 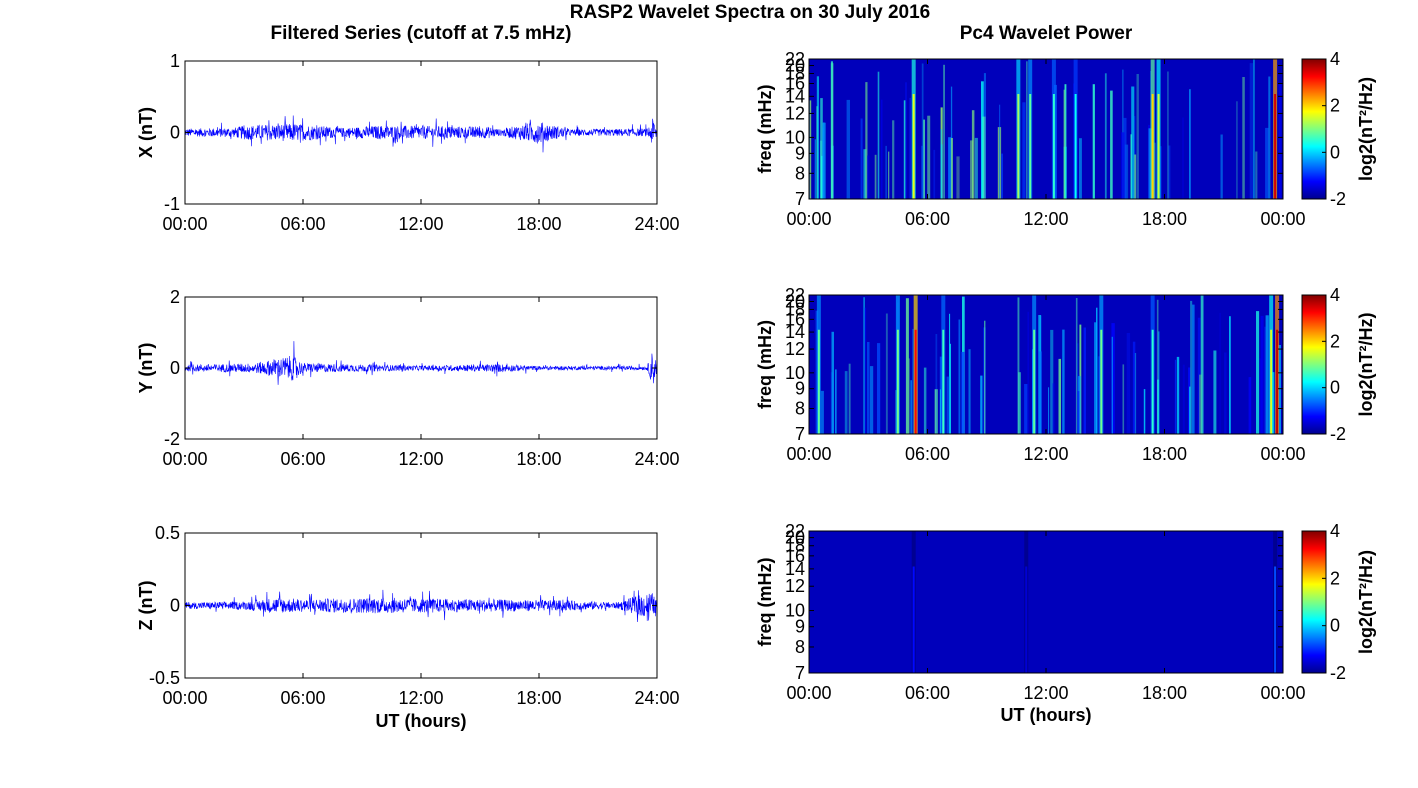 What do you see at coordinates (795, 295) in the screenshot?
I see `y-tick-label: 22` at bounding box center [795, 295].